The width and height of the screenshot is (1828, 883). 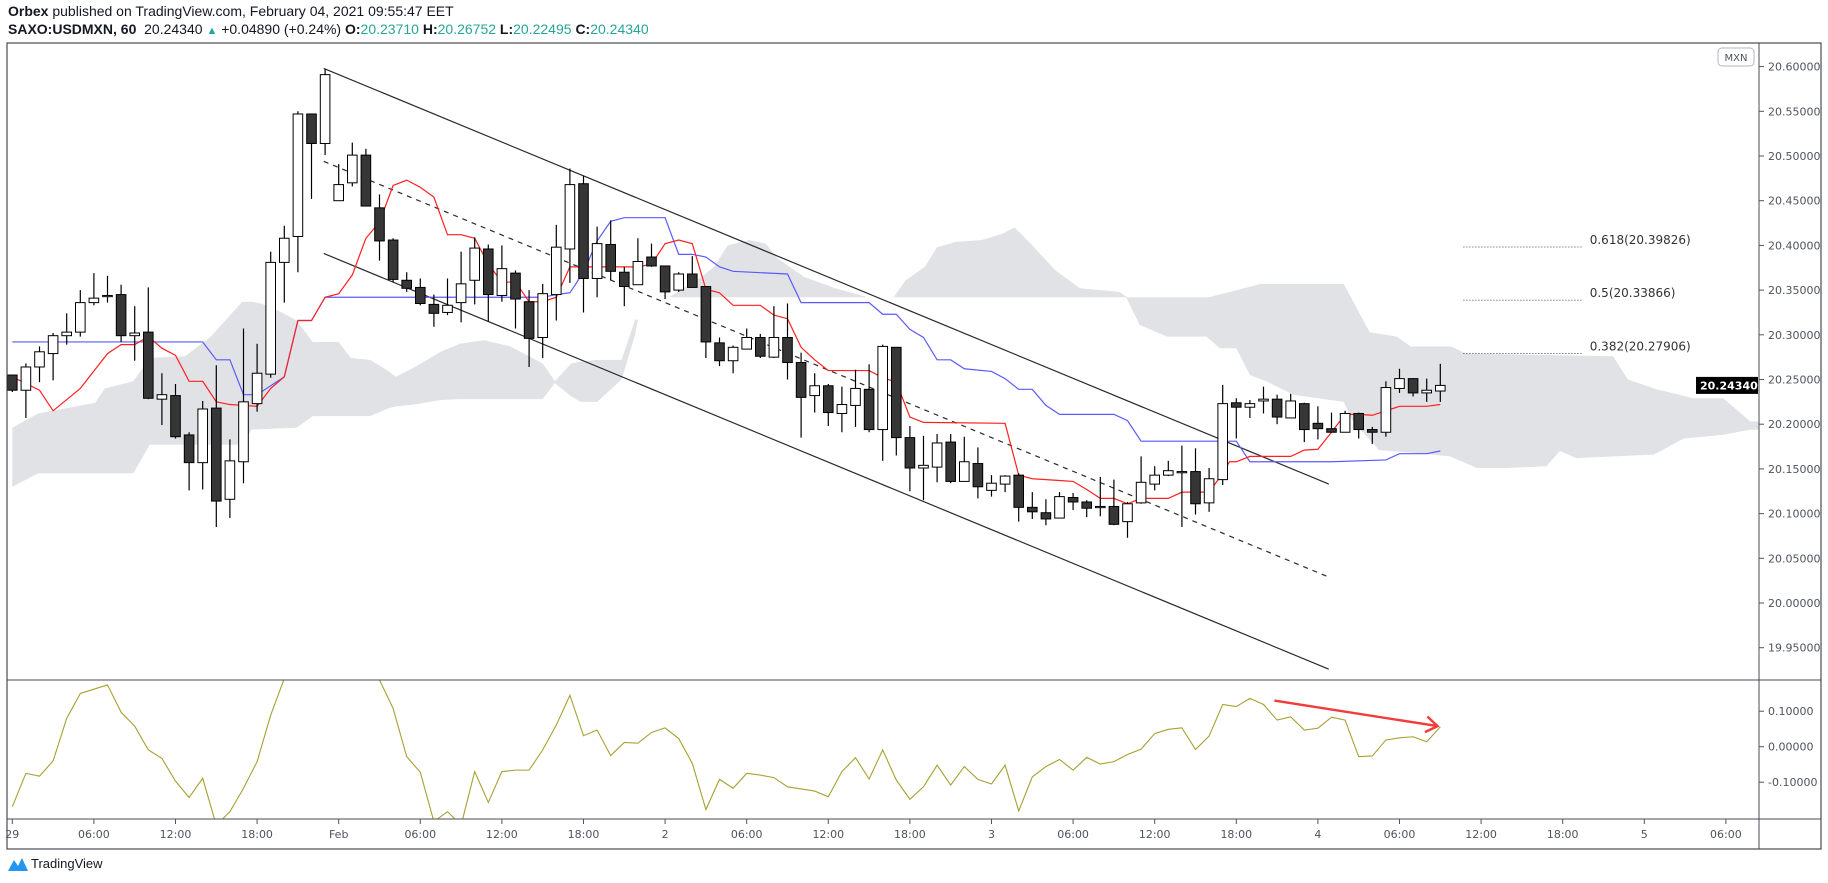 I want to click on price-tick-label: 20.25000, so click(x=1794, y=380).